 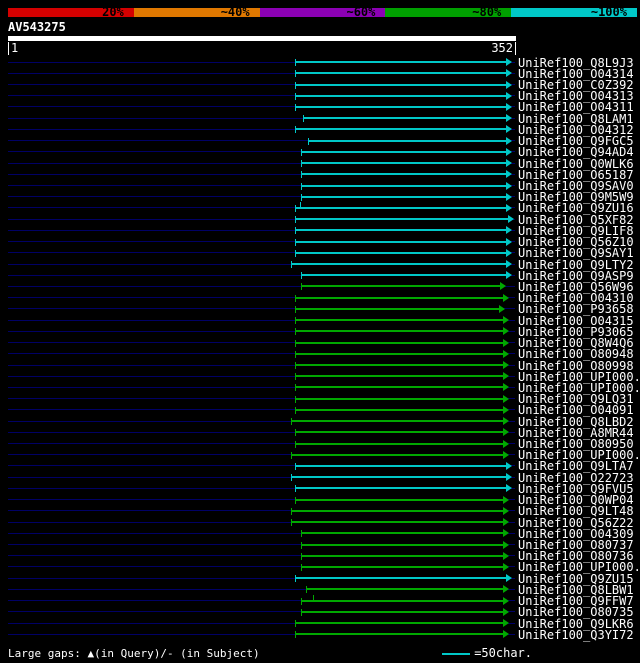 What do you see at coordinates (576, 466) in the screenshot?
I see `hit-label: UniRef100_Q9LTA7` at bounding box center [576, 466].